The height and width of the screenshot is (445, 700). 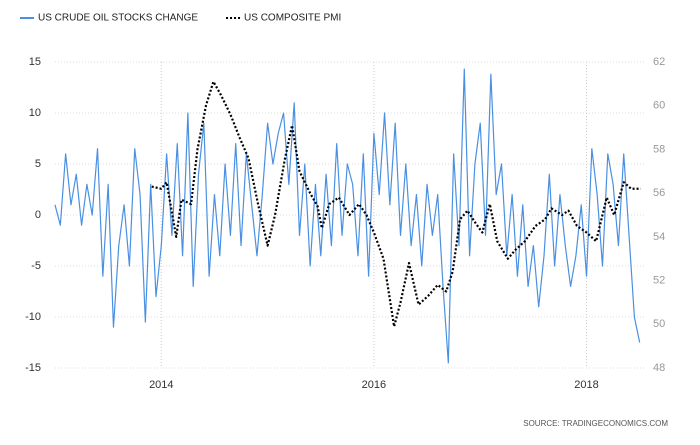 I want to click on y2-tick-label: 54, so click(x=659, y=237).